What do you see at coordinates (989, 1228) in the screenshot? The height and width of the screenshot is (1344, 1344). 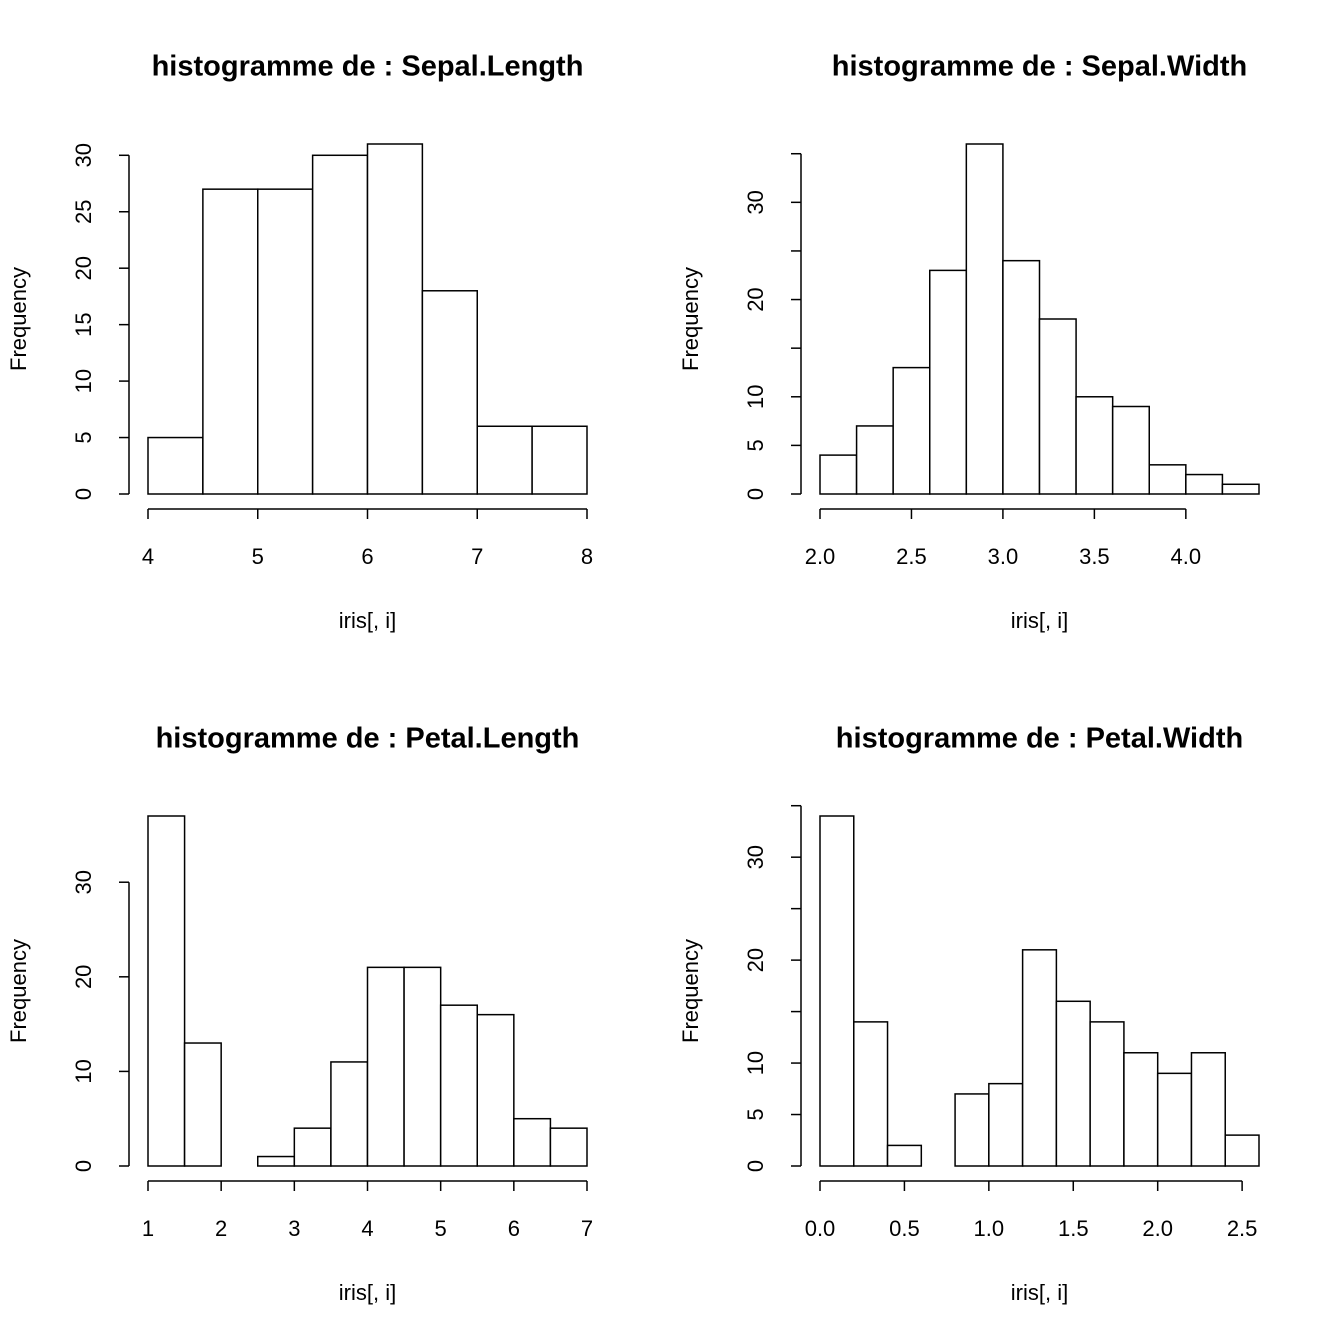 I see `x-tick-label: 1.0` at bounding box center [989, 1228].